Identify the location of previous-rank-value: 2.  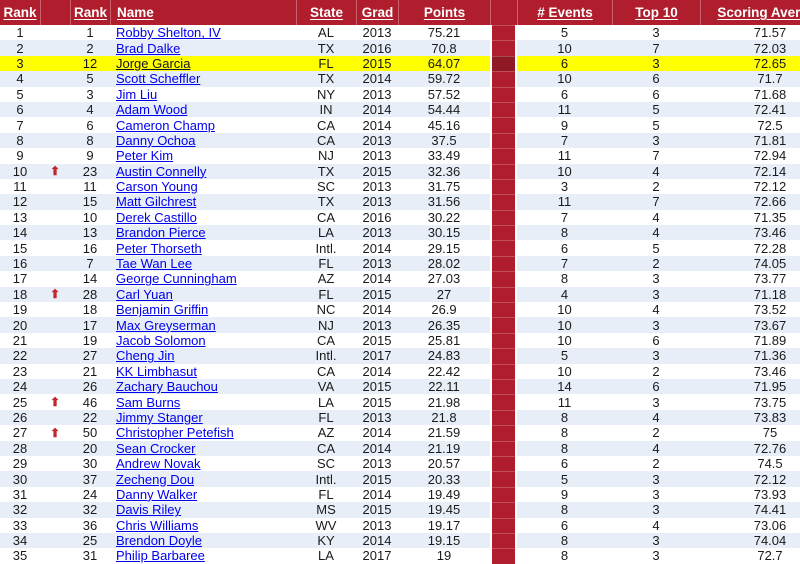
(90, 48).